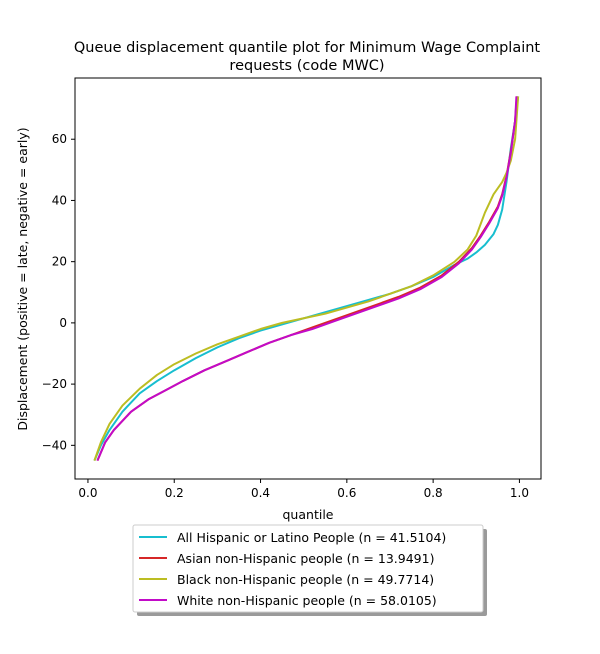 Image resolution: width=600 pixels, height=654 pixels. What do you see at coordinates (63, 323) in the screenshot?
I see `y-tick-label: 0` at bounding box center [63, 323].